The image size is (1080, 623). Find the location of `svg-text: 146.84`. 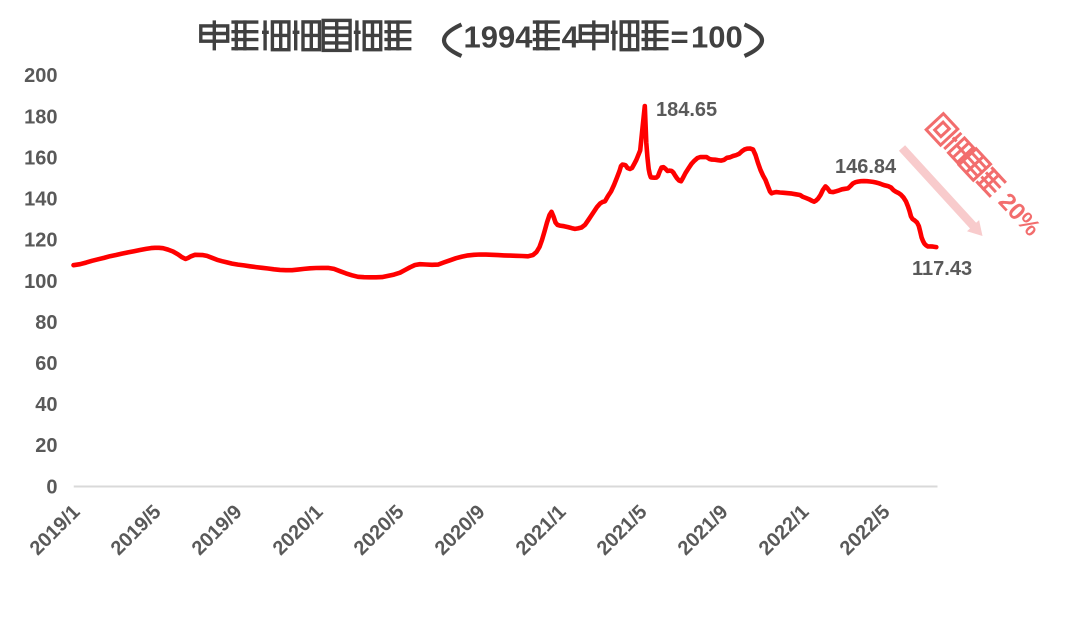

svg-text: 146.84 is located at coordinates (866, 167).